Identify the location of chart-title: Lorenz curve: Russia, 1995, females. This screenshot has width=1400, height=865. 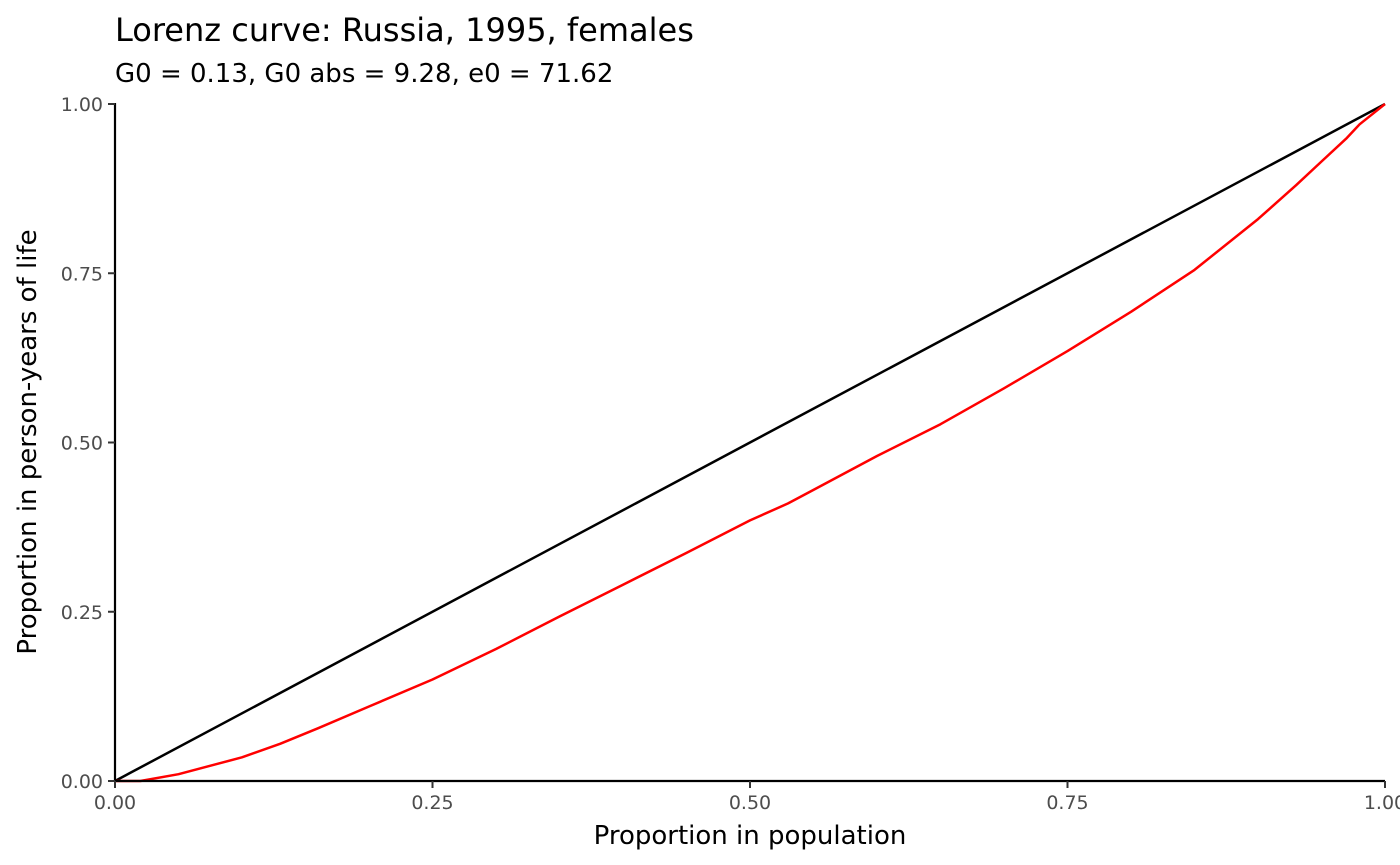
(404, 30).